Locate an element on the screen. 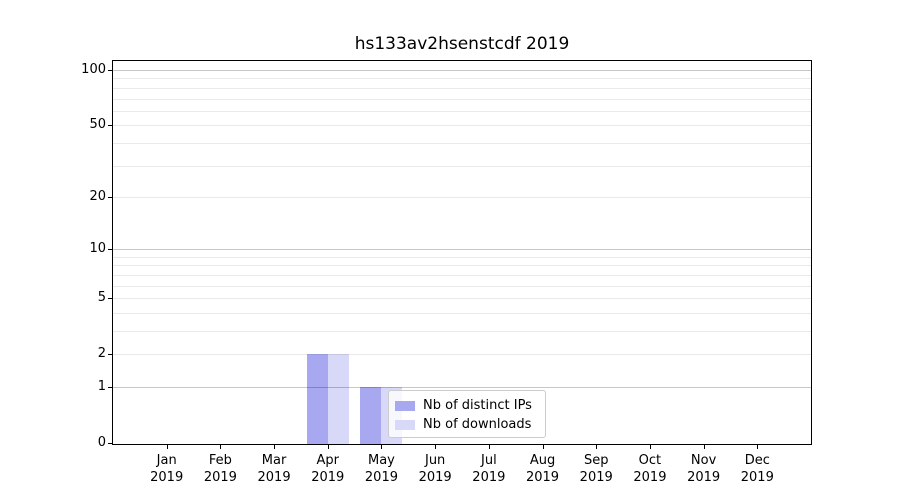 This screenshot has width=900, height=500. x-tick-jul is located at coordinates (489, 447).